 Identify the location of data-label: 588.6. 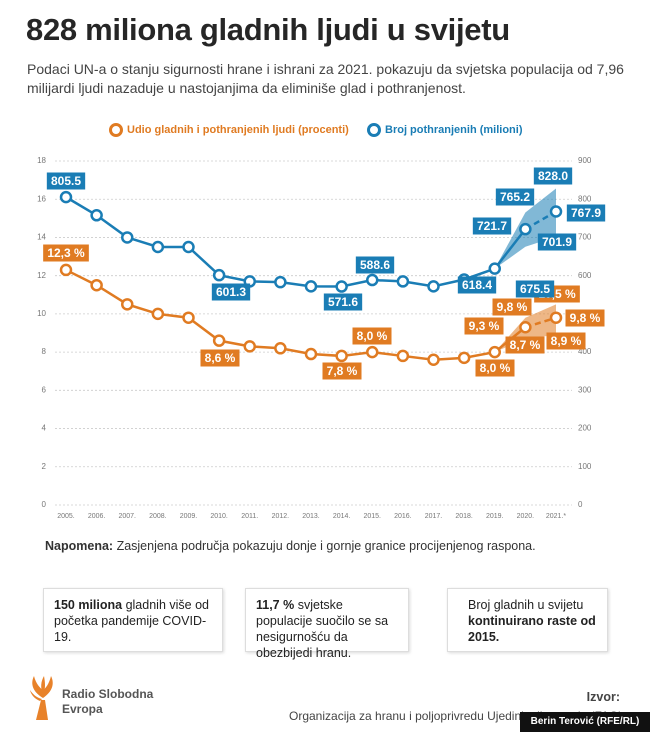
(375, 265).